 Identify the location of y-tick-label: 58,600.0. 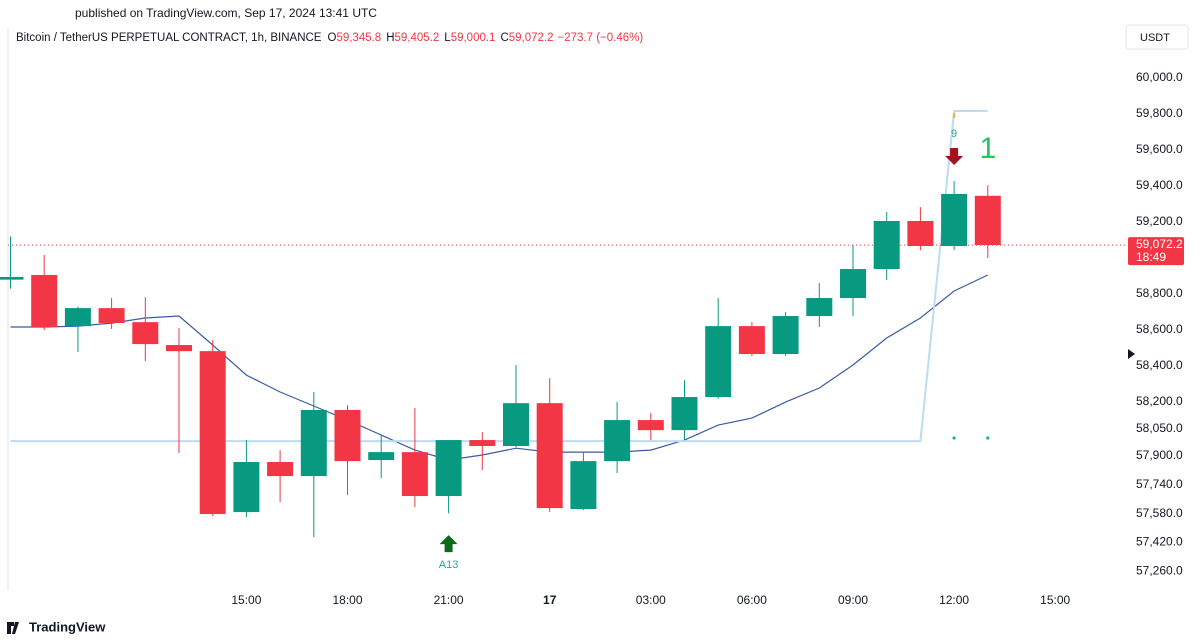
(1159, 329).